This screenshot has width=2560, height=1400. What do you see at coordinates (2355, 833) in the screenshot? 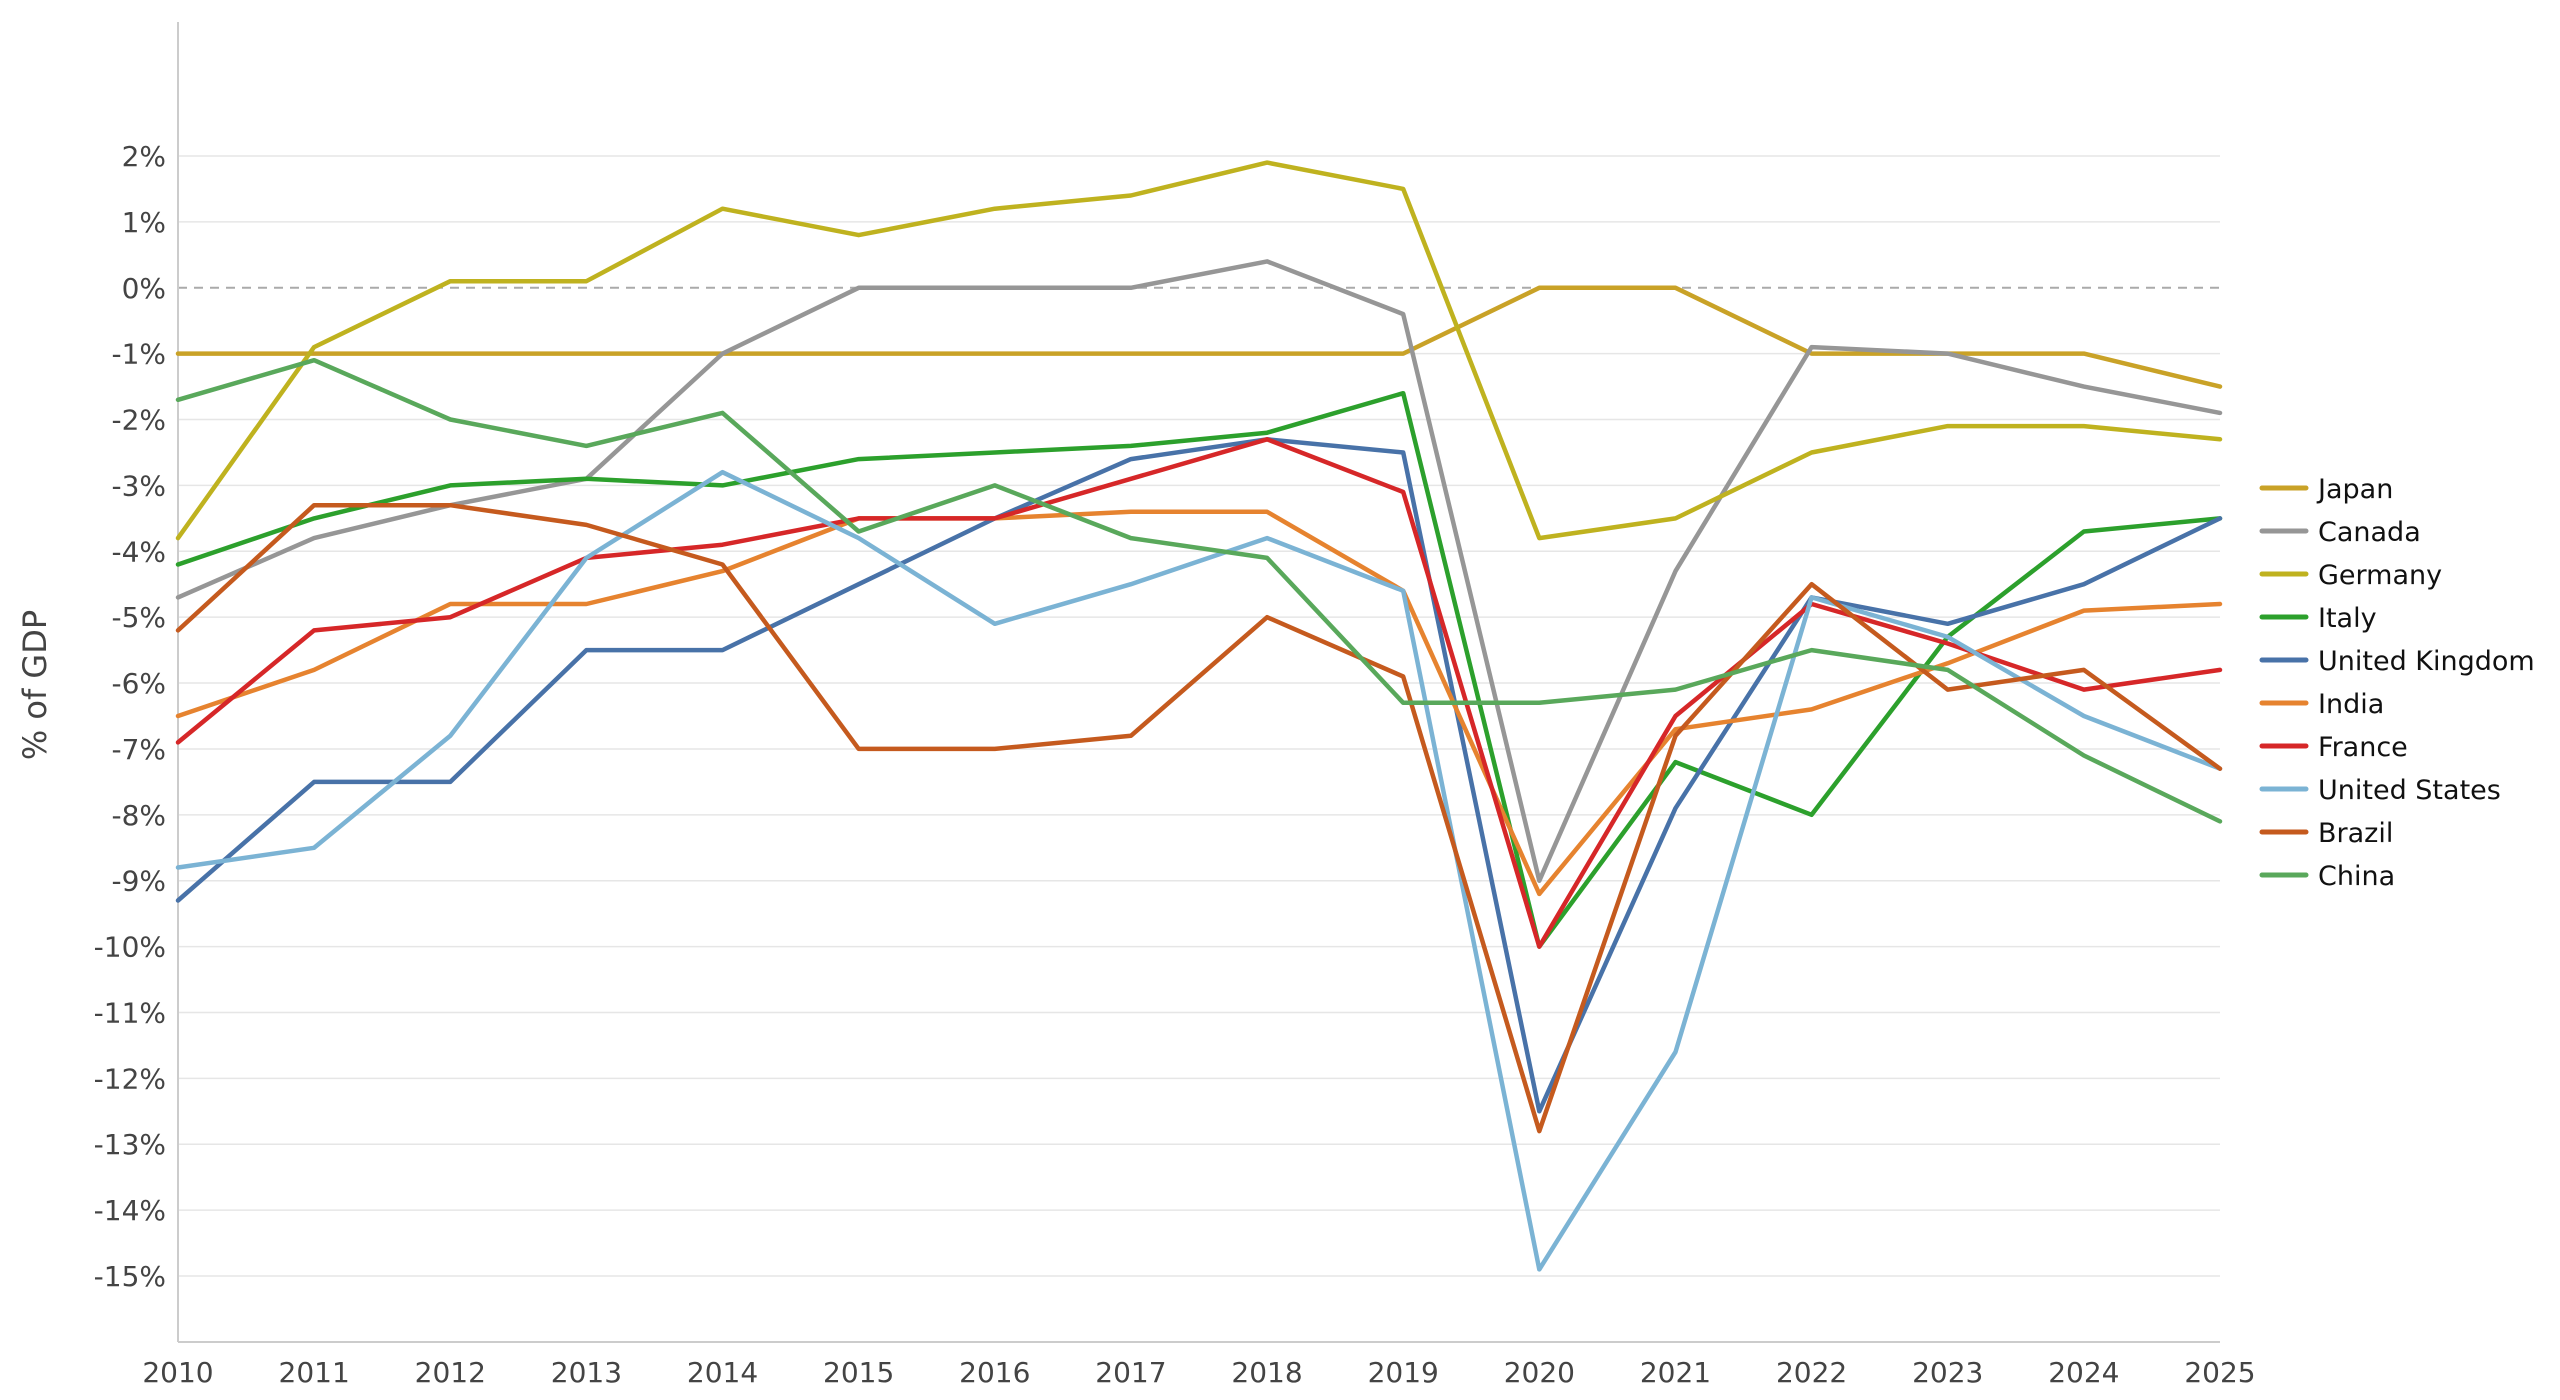
I see `legend-label: Brazil` at bounding box center [2355, 833].